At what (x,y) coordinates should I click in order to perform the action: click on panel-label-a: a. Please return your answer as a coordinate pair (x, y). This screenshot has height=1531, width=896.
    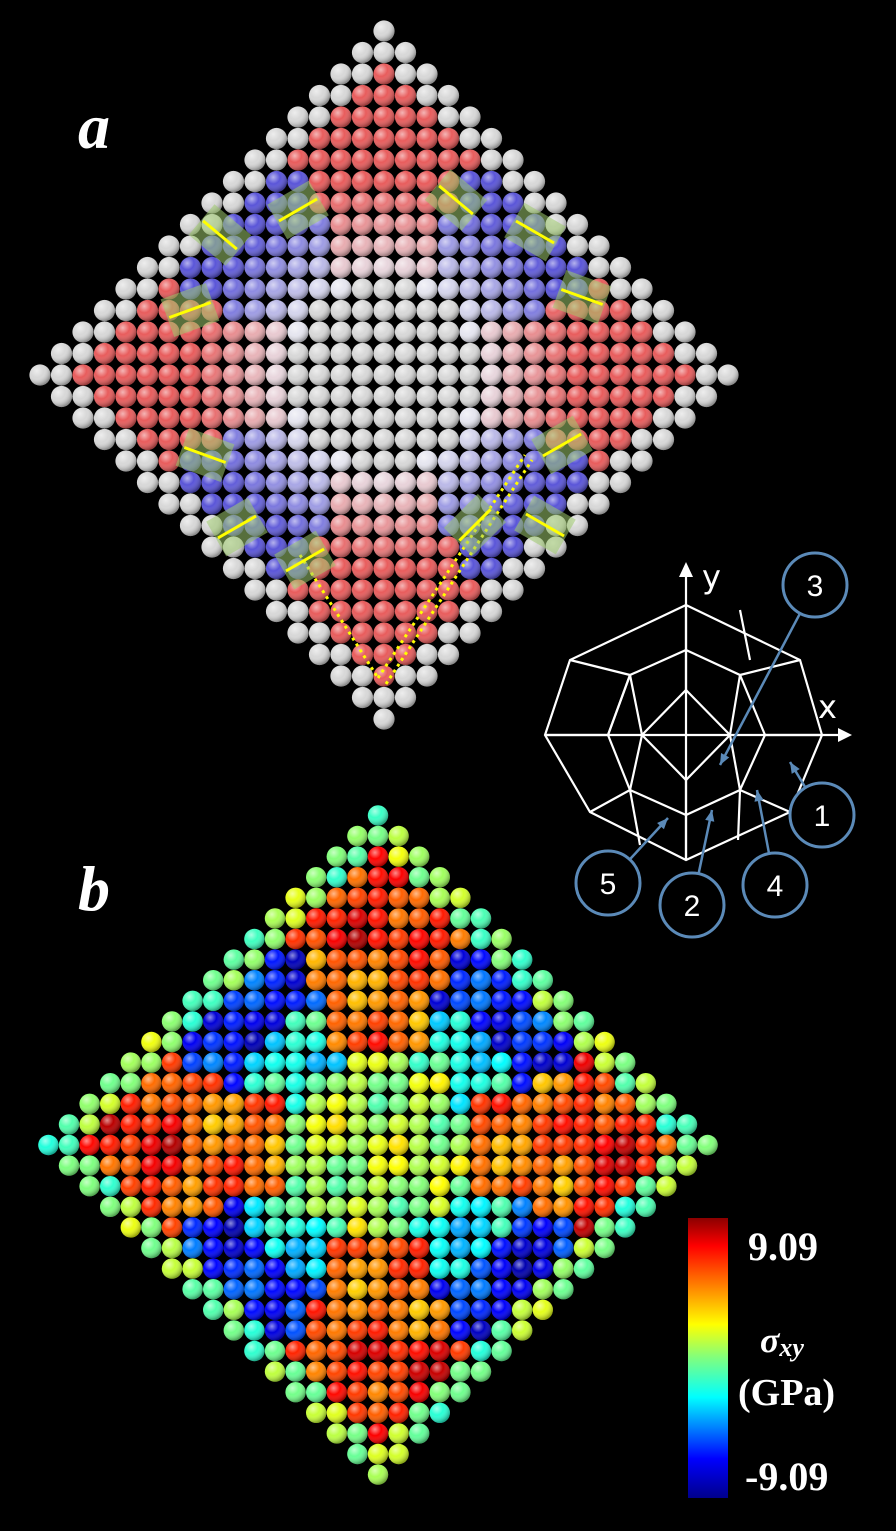
    Looking at the image, I should click on (94, 126).